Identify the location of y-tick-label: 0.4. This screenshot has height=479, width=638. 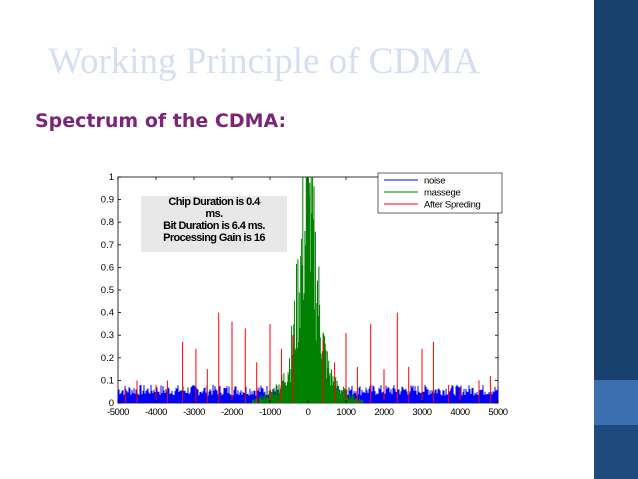
(107, 313).